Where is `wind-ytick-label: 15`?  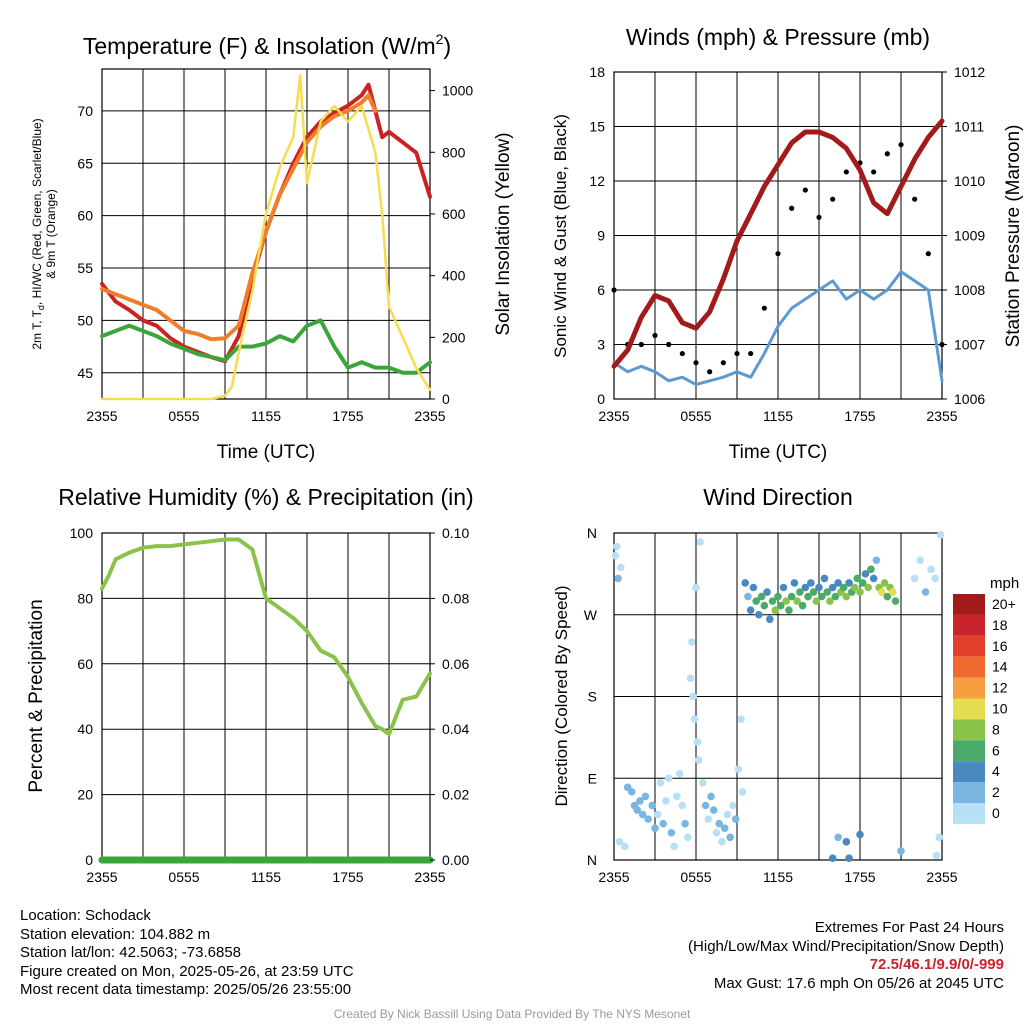
wind-ytick-label: 15 is located at coordinates (597, 127).